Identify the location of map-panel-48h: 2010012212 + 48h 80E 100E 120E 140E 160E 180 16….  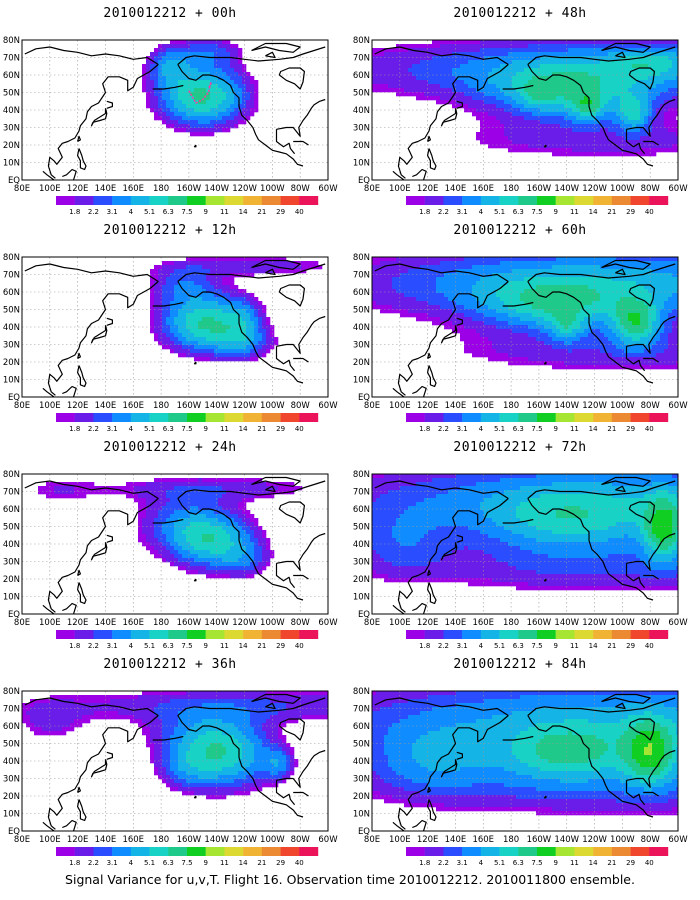
(525, 111).